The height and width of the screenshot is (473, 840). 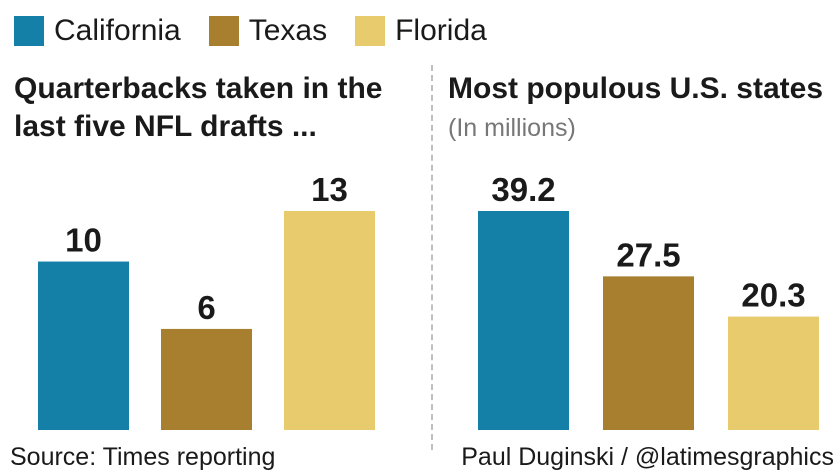 What do you see at coordinates (647, 457) in the screenshot?
I see `credit-note: Paul Duginski / @latimesgraphics` at bounding box center [647, 457].